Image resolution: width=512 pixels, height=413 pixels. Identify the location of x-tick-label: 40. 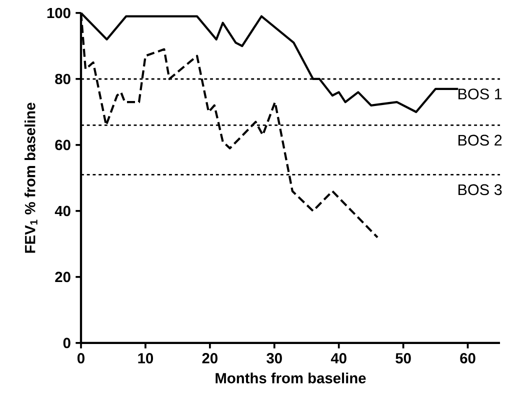
(338, 358).